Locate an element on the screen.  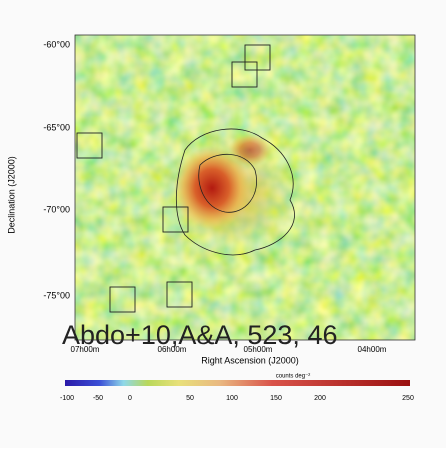
colorbar is located at coordinates (237, 383).